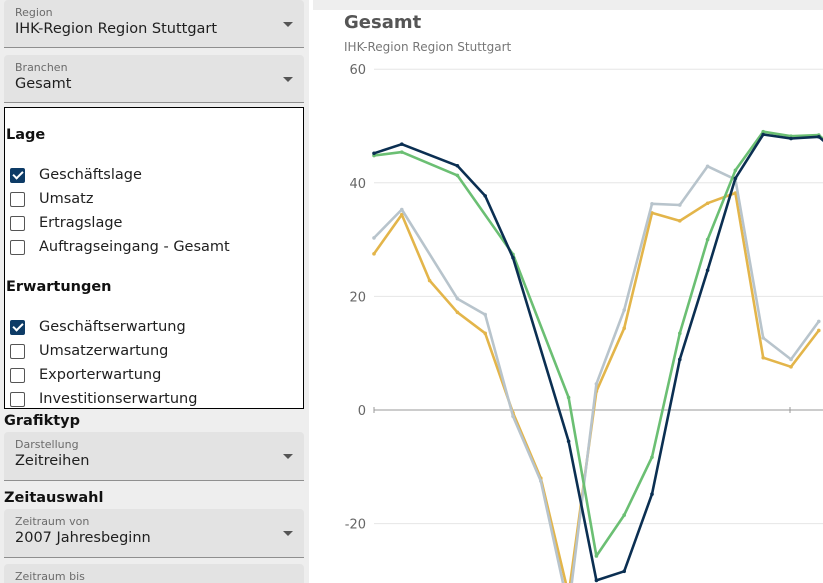 The width and height of the screenshot is (823, 583). I want to click on darstellung-label: Darstellung, so click(47, 444).